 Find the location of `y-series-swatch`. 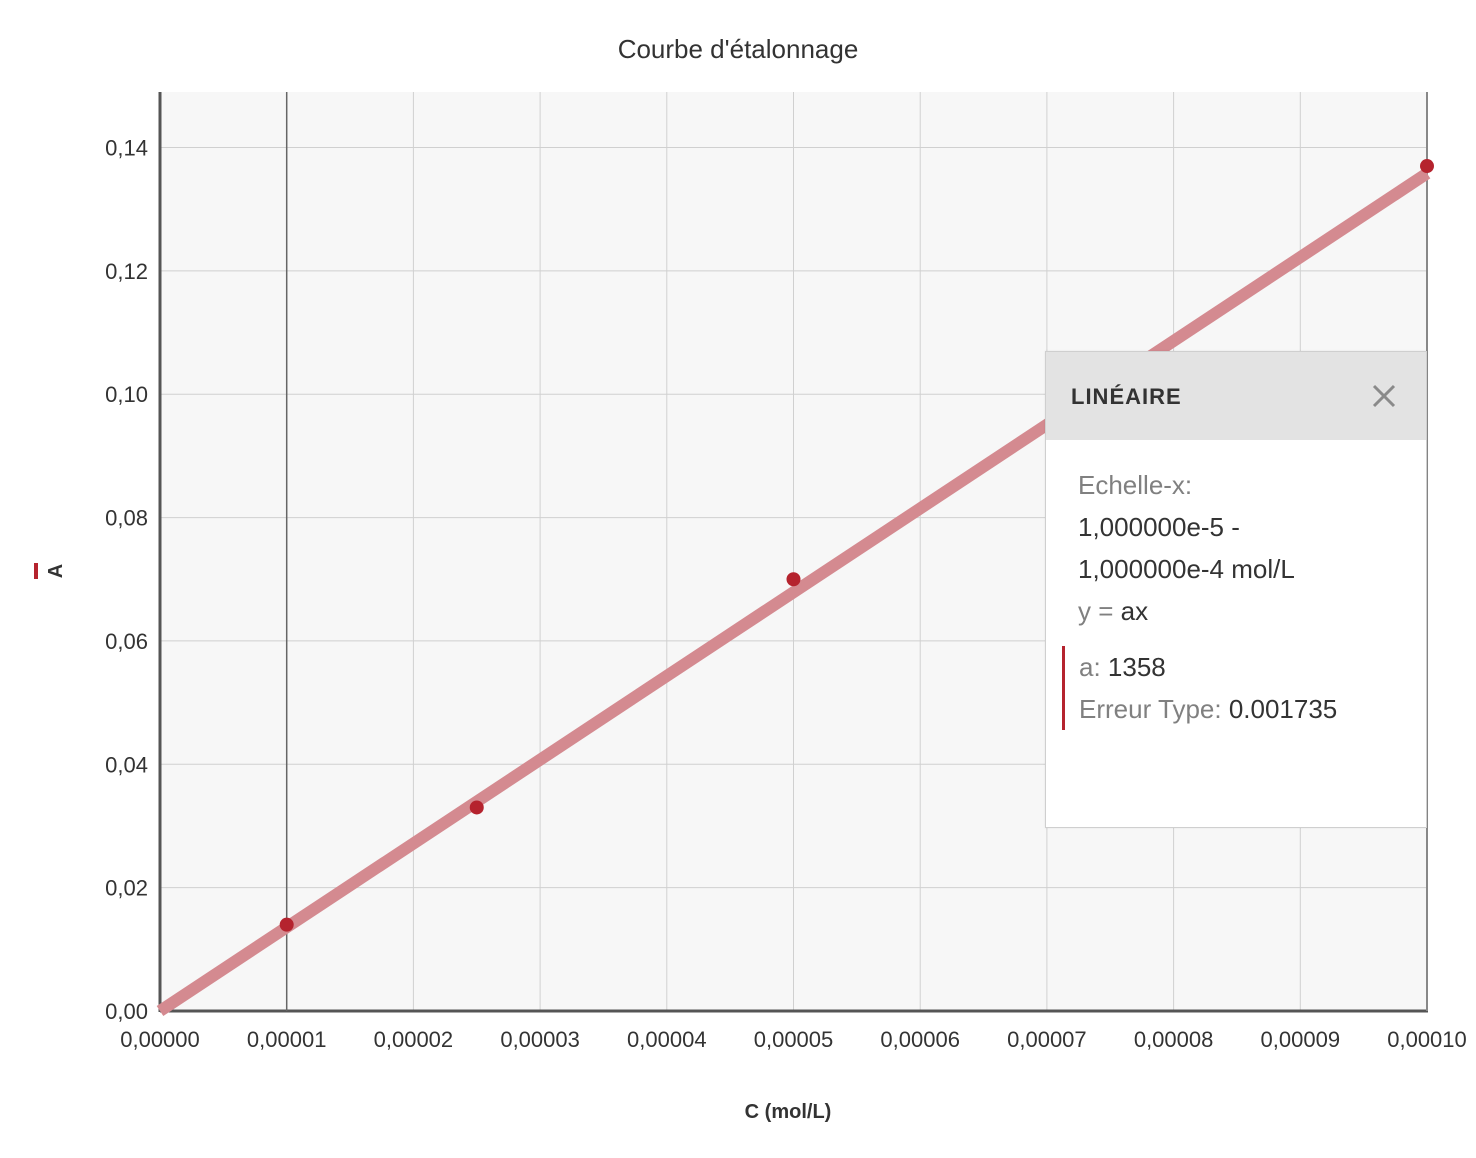

y-series-swatch is located at coordinates (36, 571).